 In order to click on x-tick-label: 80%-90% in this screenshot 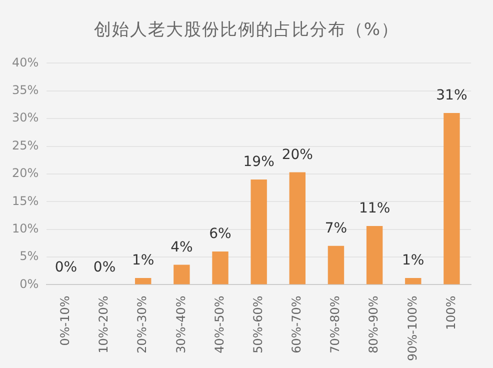, I will do `click(373, 325)`.